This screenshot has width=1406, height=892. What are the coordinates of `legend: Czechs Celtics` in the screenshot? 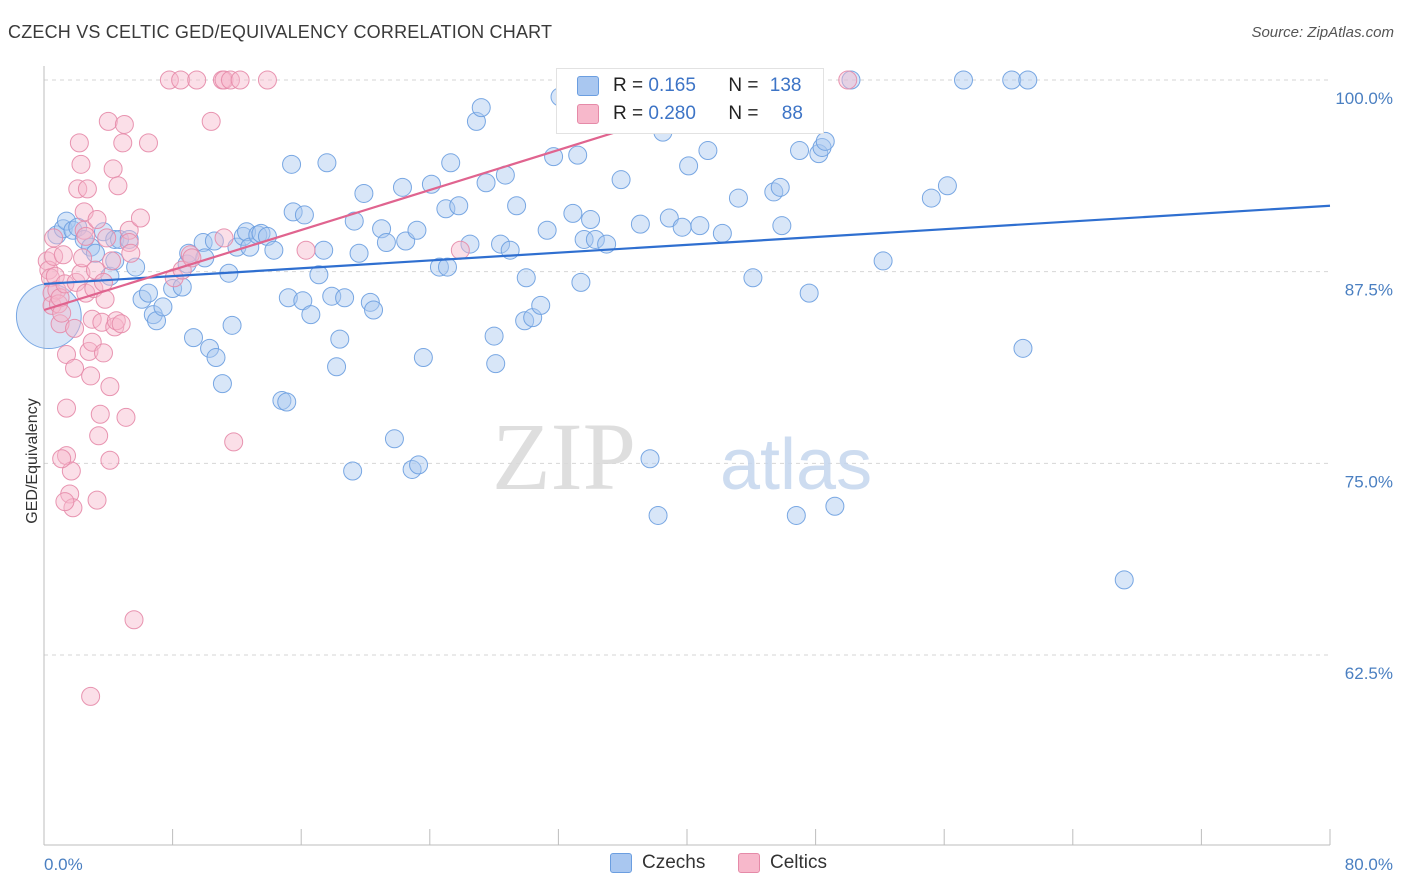 It's located at (703, 865).